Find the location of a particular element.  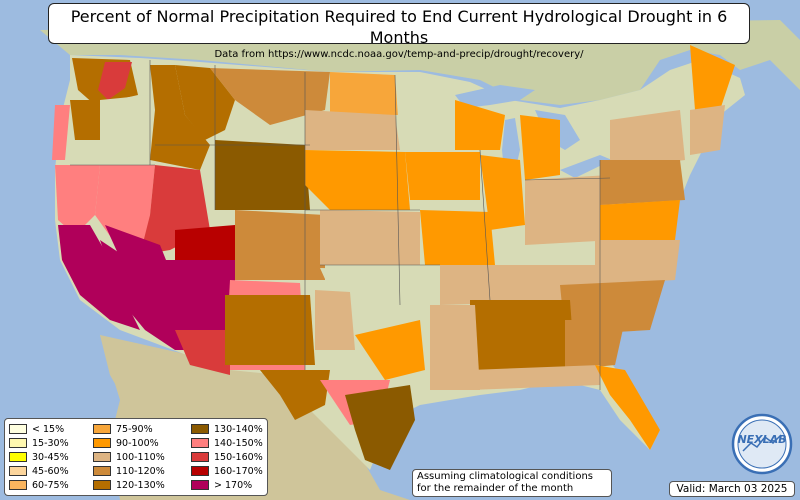

ca-south is located at coordinates (125, 285).